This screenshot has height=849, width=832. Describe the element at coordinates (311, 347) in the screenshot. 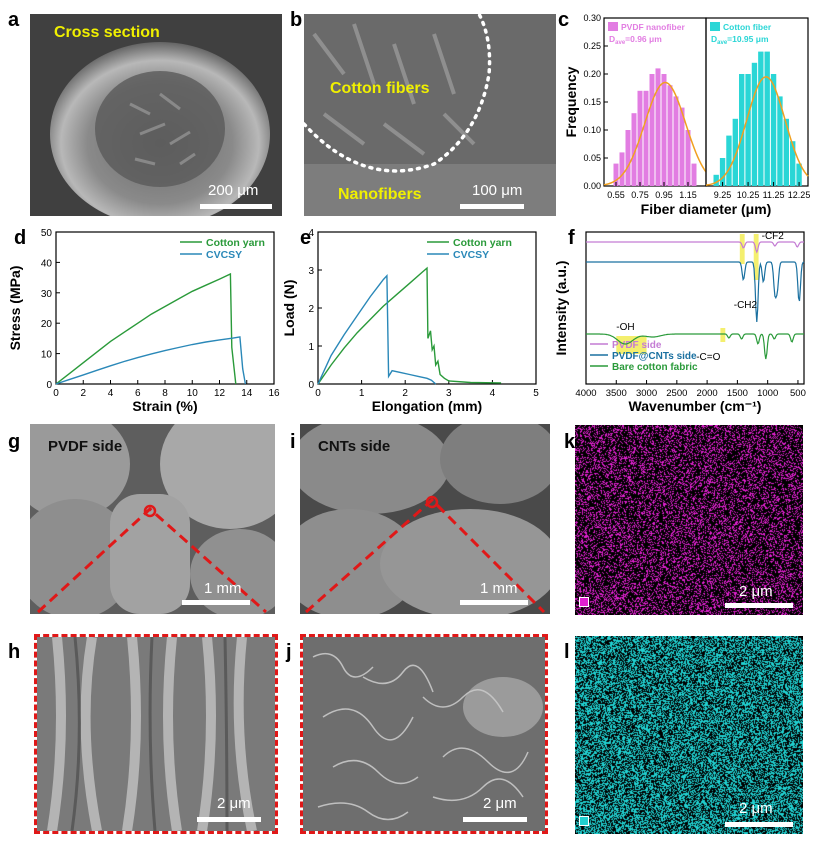

I see `y-tick-label: 1` at that location.